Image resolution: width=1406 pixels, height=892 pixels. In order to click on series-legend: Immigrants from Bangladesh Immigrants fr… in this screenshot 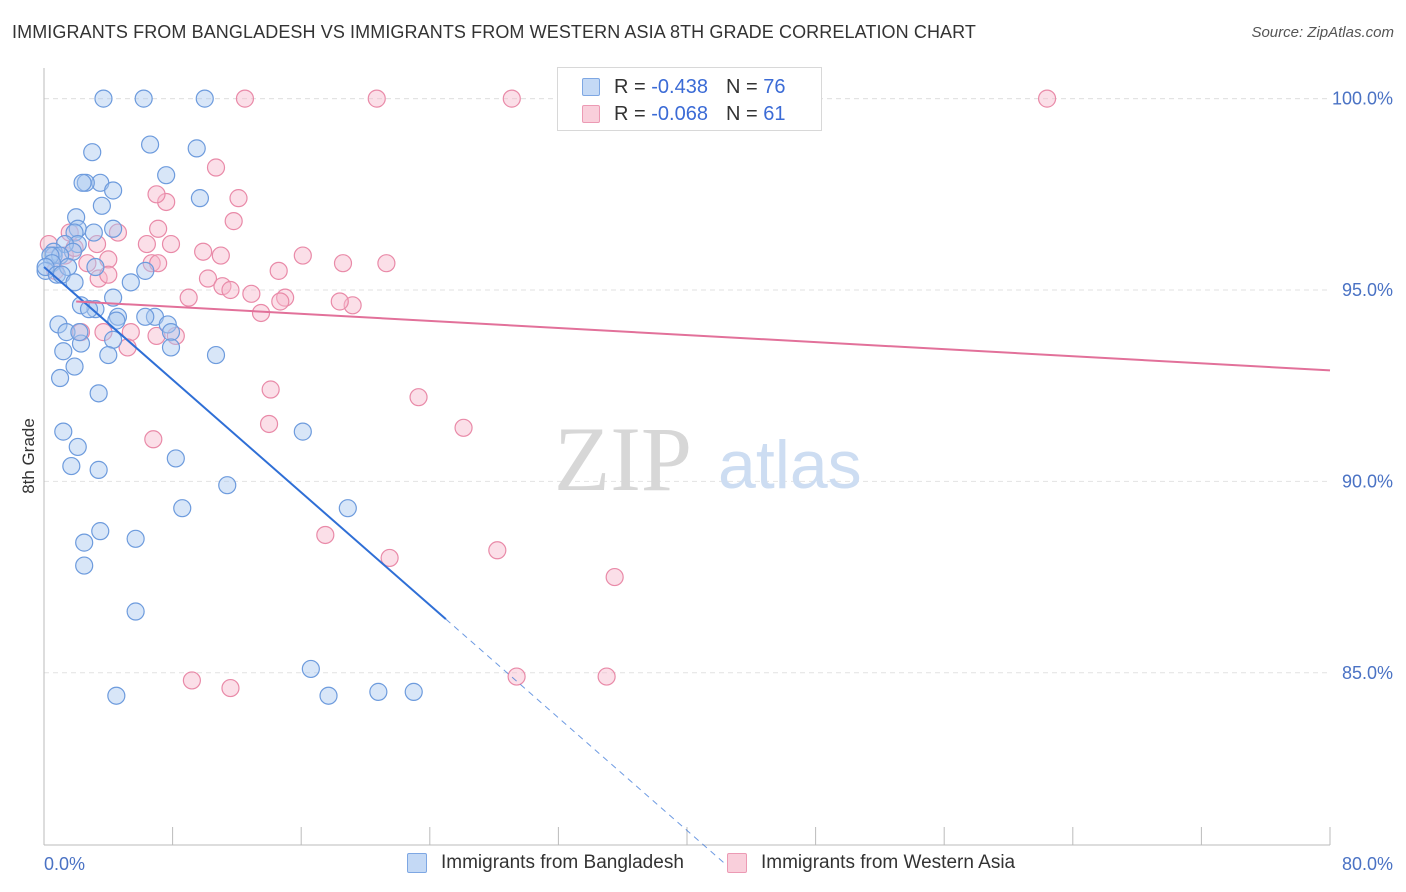, I will do `click(703, 864)`.